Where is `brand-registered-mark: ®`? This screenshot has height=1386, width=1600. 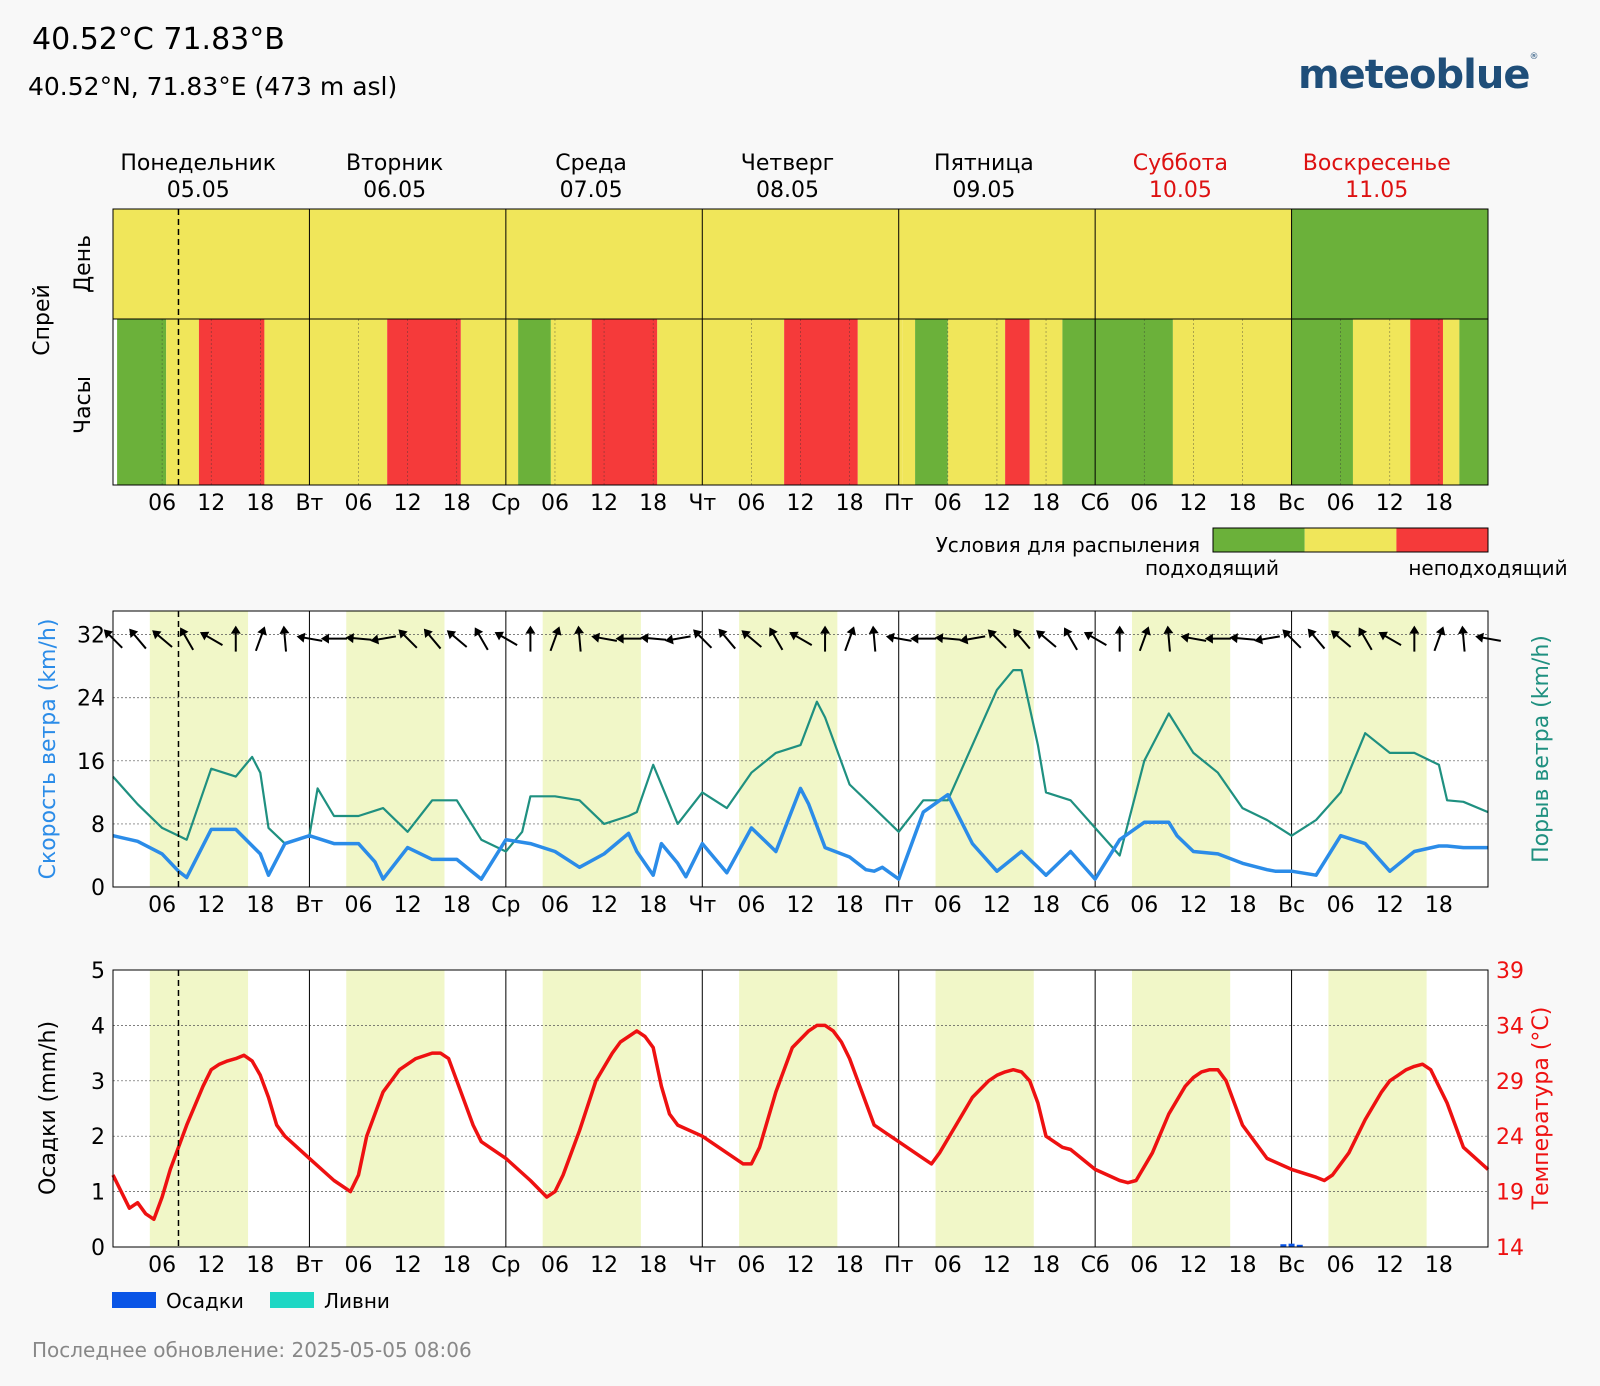 brand-registered-mark: ® is located at coordinates (1534, 57).